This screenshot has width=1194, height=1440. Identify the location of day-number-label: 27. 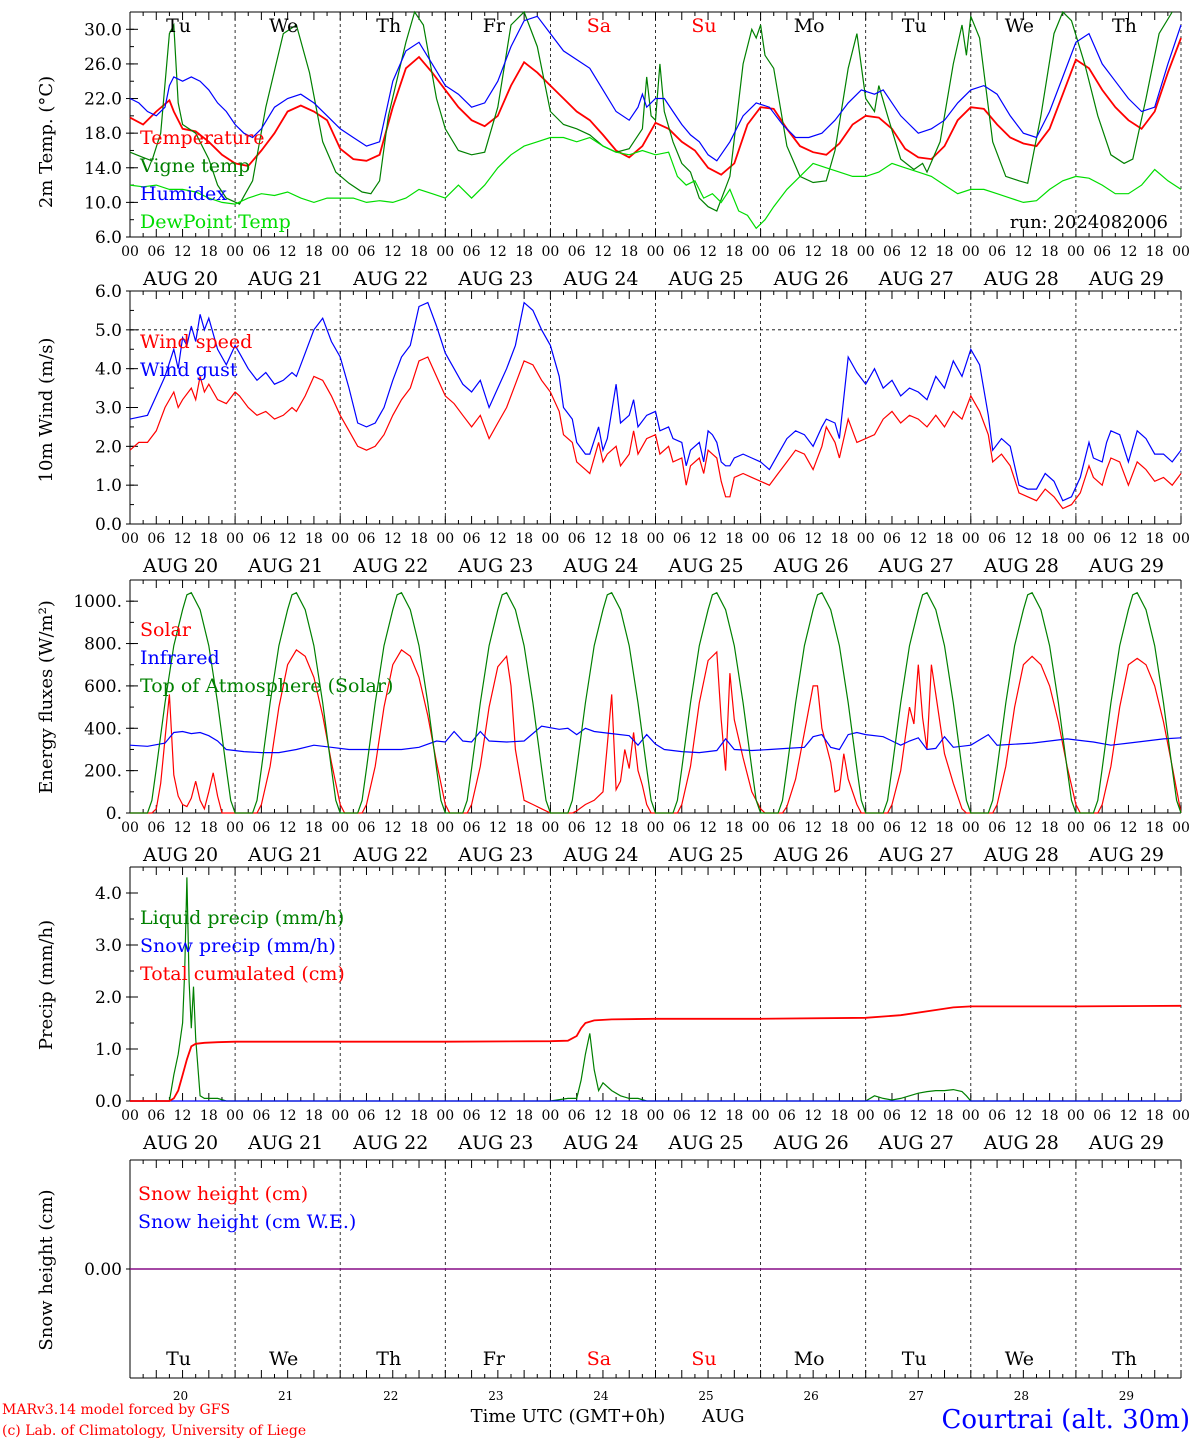
(916, 1396).